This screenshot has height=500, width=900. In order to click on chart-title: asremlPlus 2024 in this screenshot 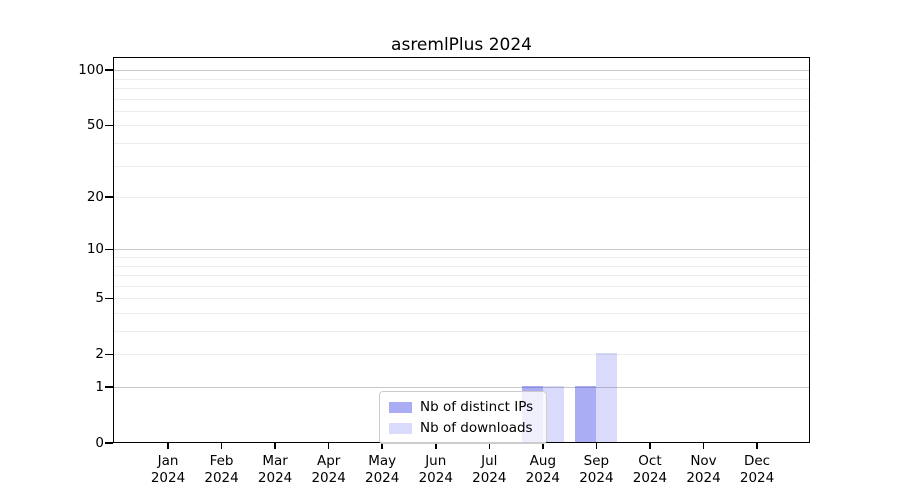, I will do `click(461, 45)`.